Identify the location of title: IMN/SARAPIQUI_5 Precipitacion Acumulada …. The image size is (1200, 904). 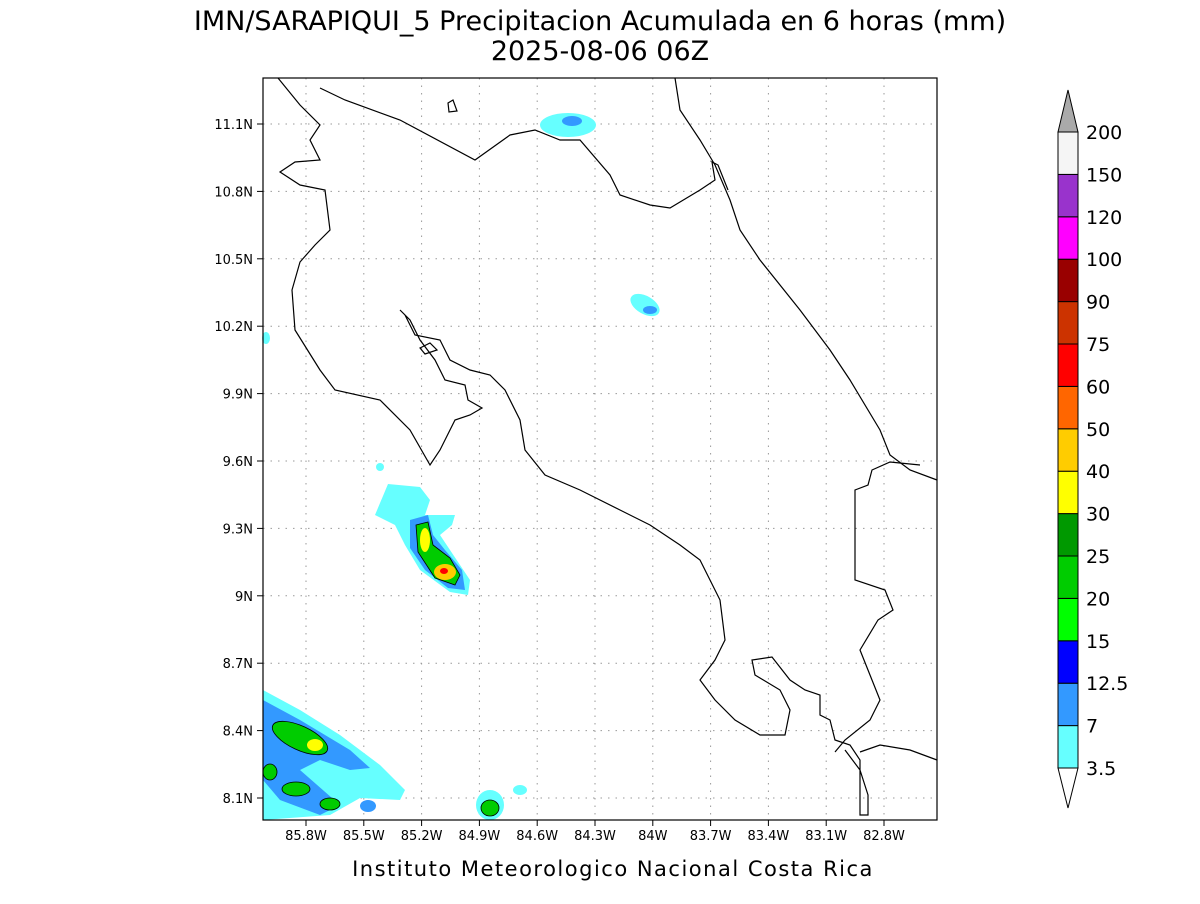
(600, 21).